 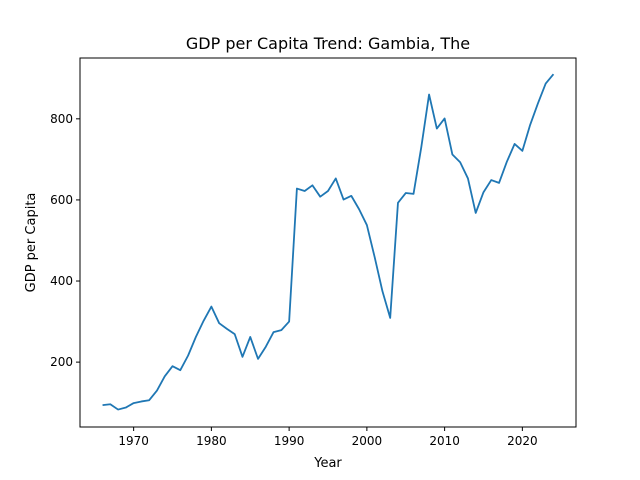 What do you see at coordinates (522, 441) in the screenshot?
I see `x-tick-label: 2020` at bounding box center [522, 441].